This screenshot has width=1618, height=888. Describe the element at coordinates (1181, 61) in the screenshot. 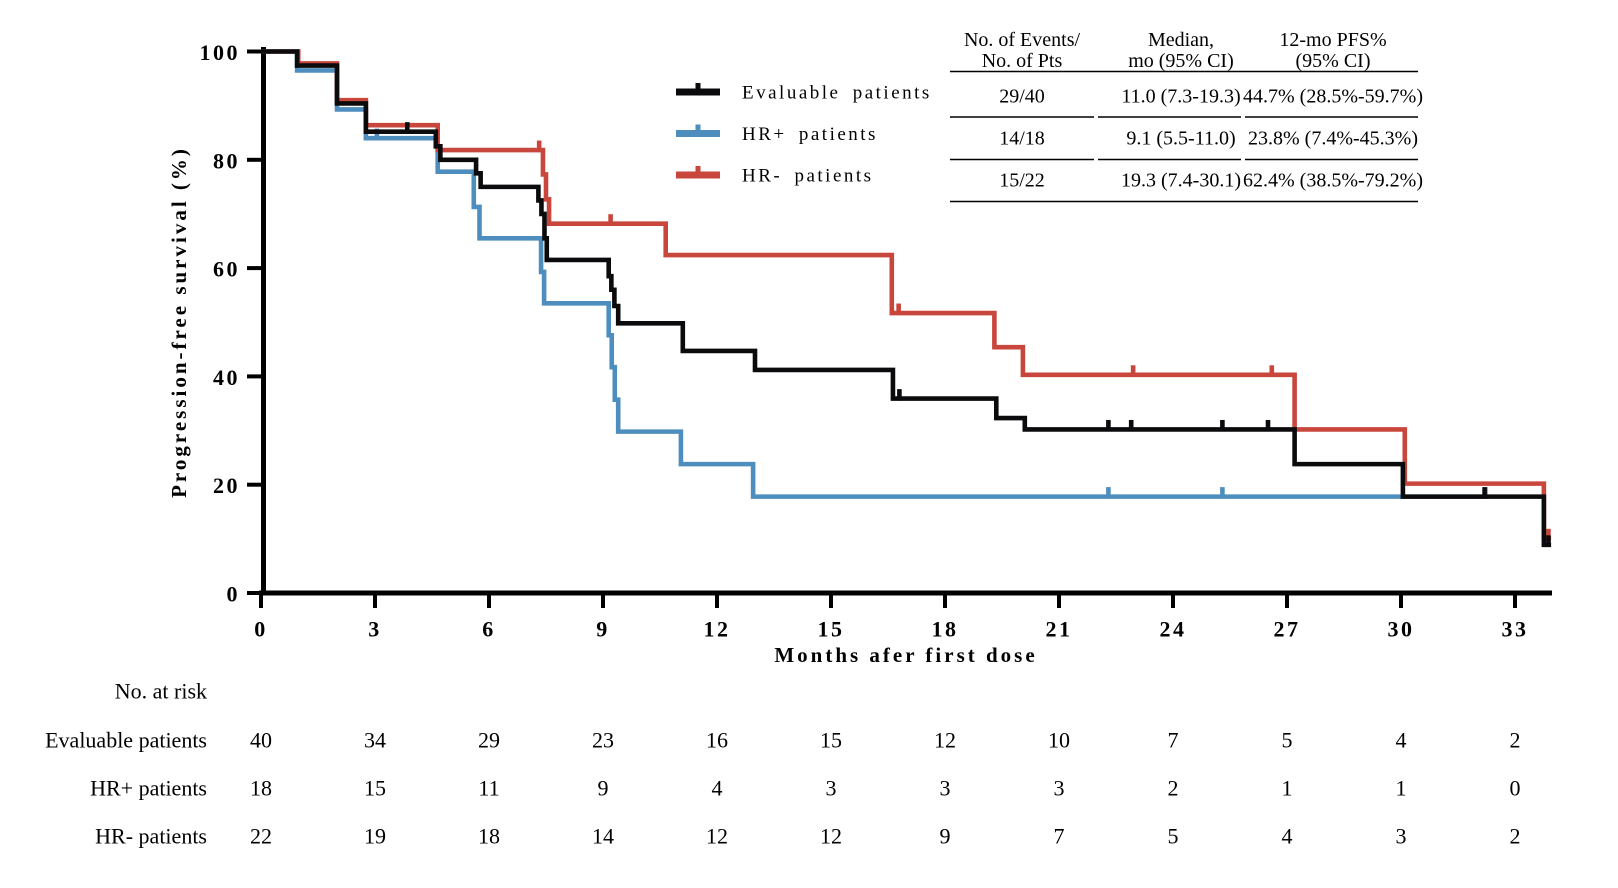

I see `stats-header: mo (95% CI)` at that location.